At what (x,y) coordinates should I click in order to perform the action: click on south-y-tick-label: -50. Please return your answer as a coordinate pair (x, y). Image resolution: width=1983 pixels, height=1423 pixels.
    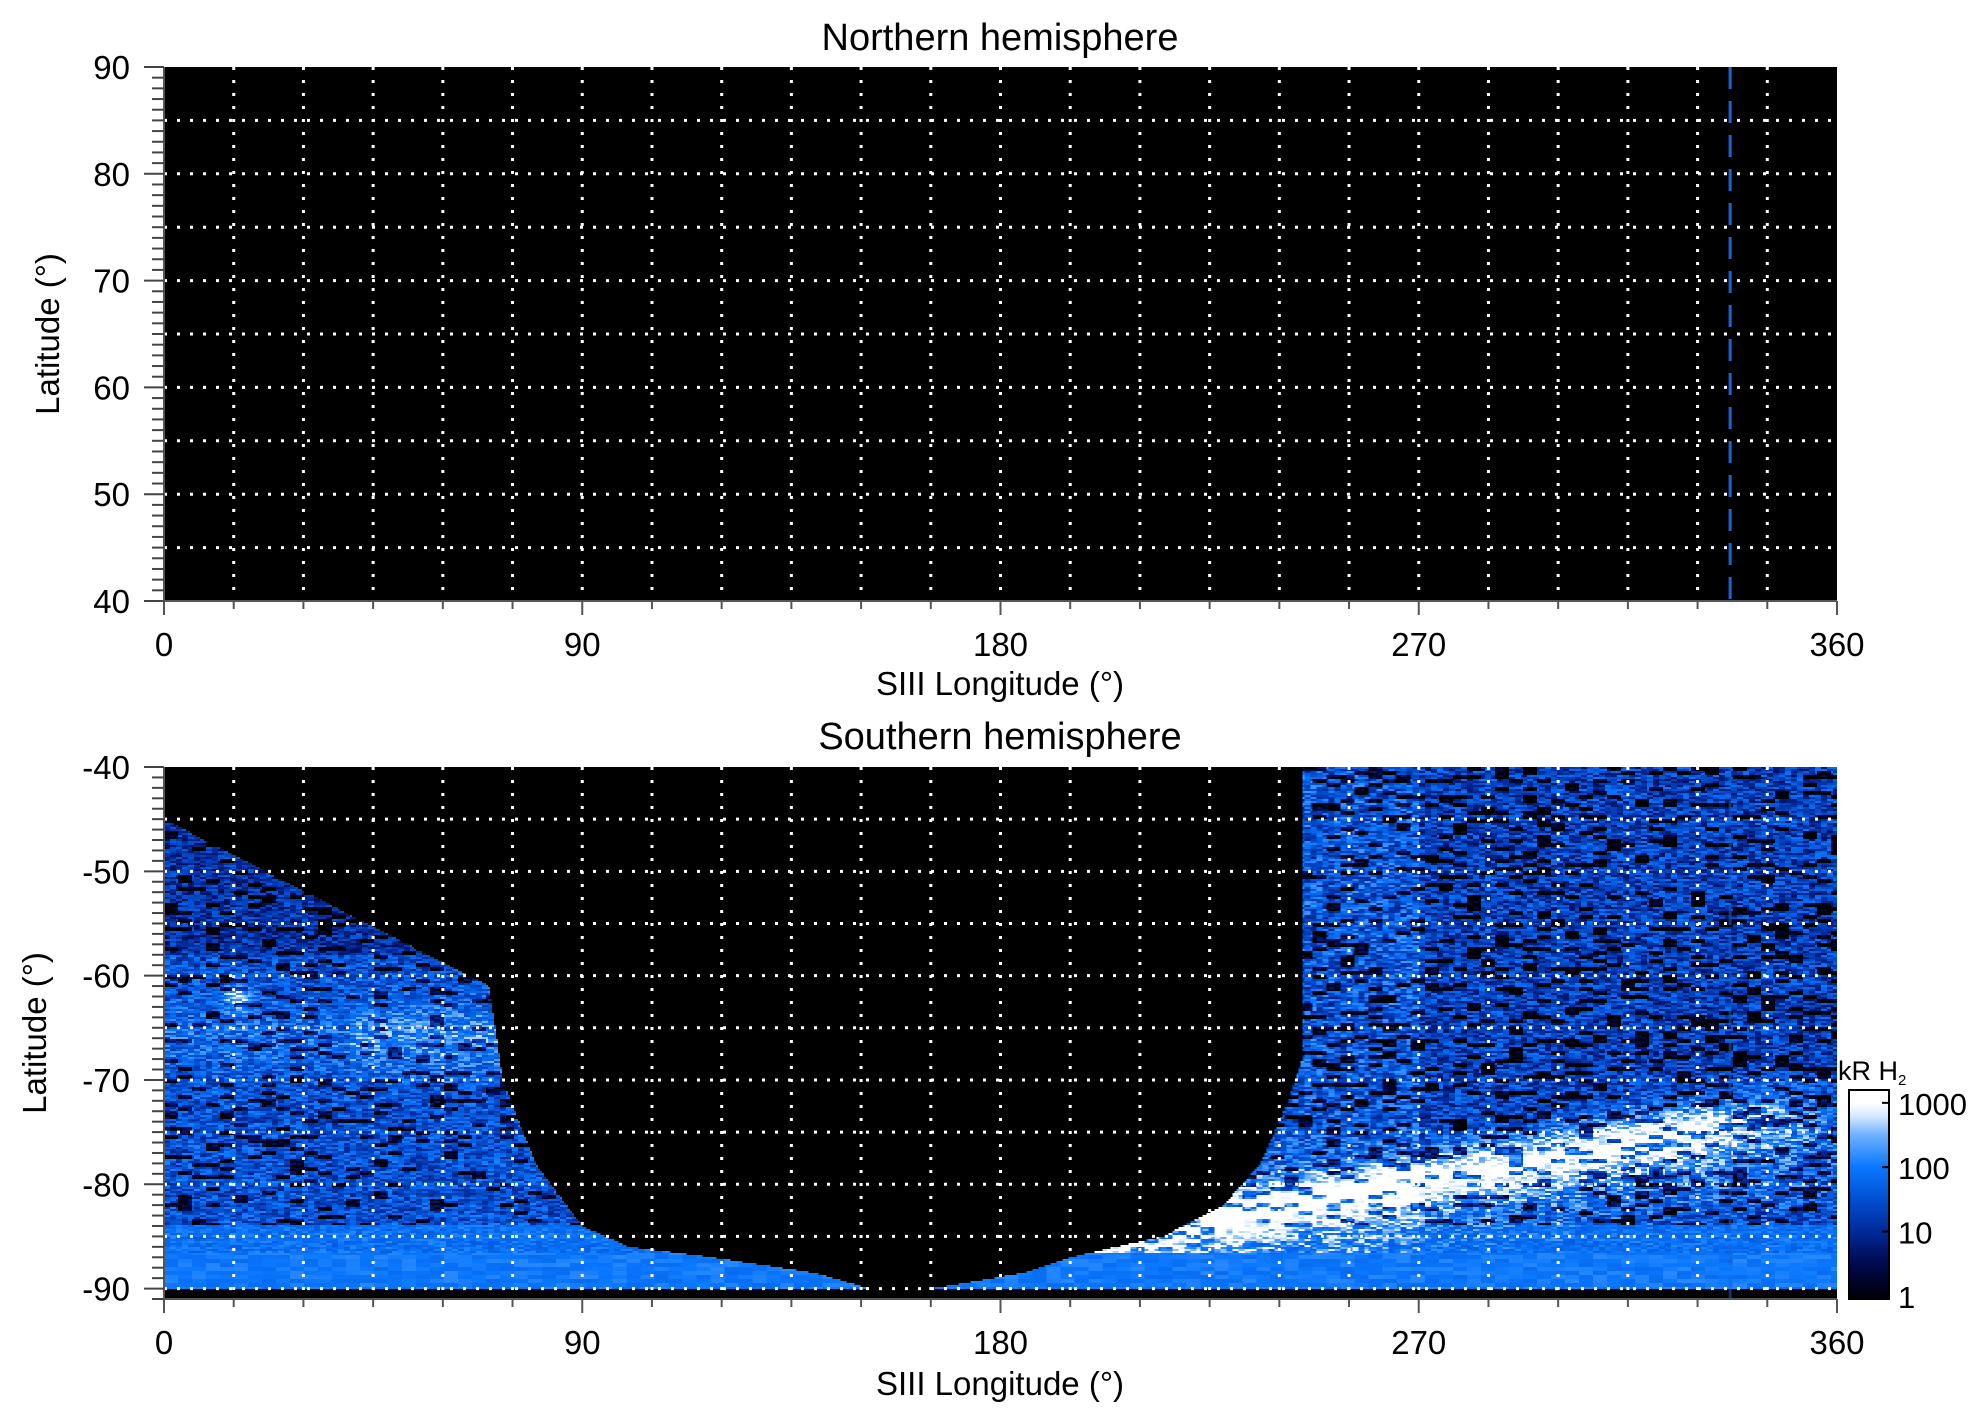
    Looking at the image, I should click on (106, 871).